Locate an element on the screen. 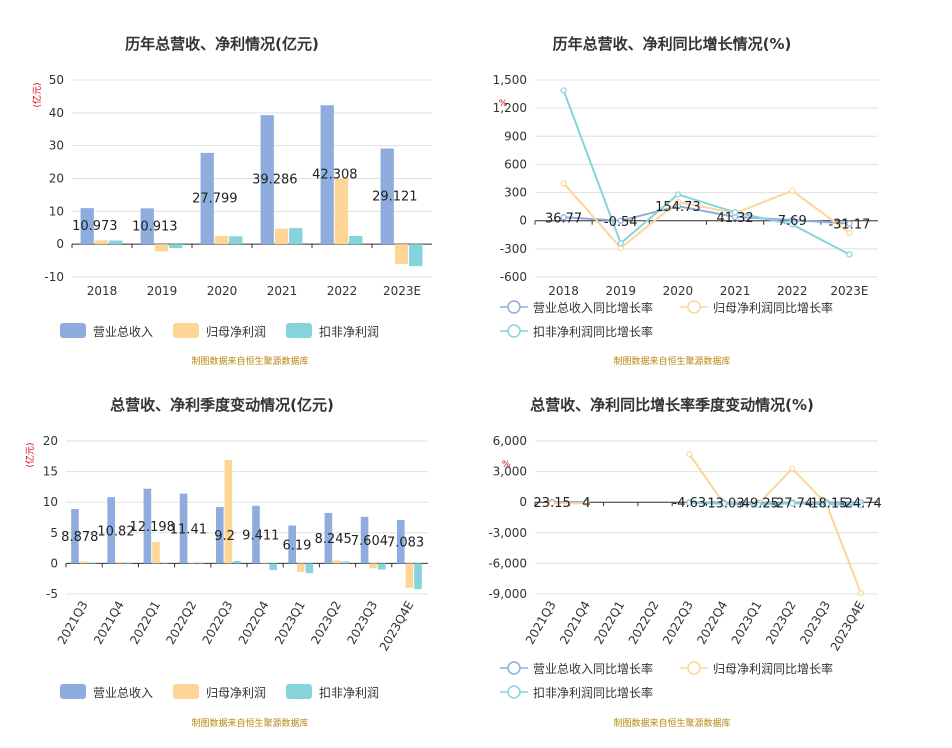 This screenshot has width=952, height=748. data-label: 4 is located at coordinates (586, 503).